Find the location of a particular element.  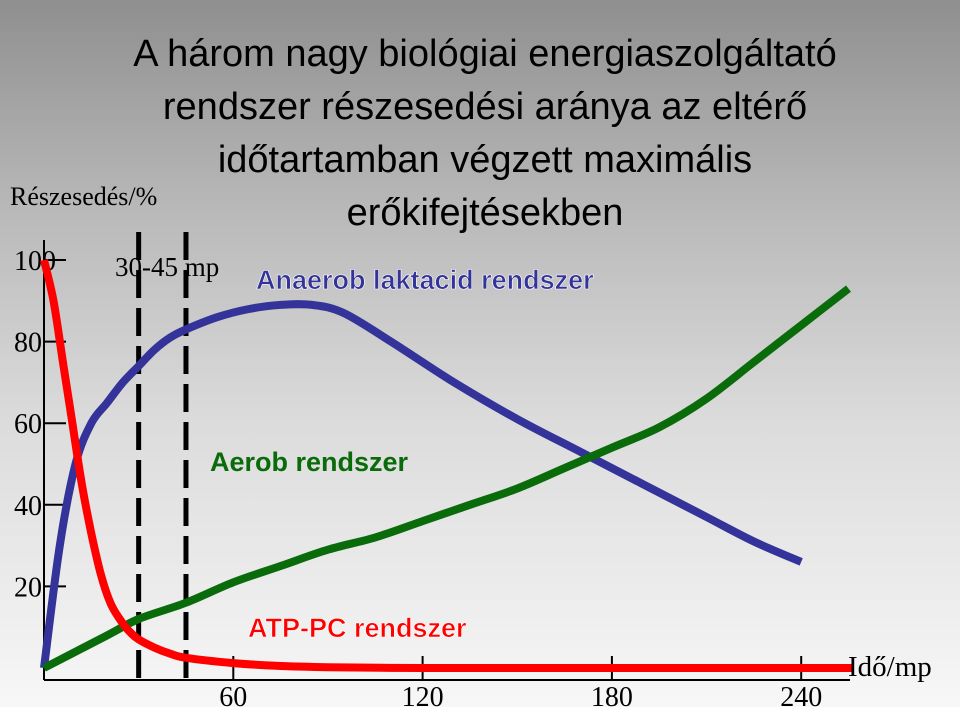

x-tick-label: 120 is located at coordinates (423, 694).